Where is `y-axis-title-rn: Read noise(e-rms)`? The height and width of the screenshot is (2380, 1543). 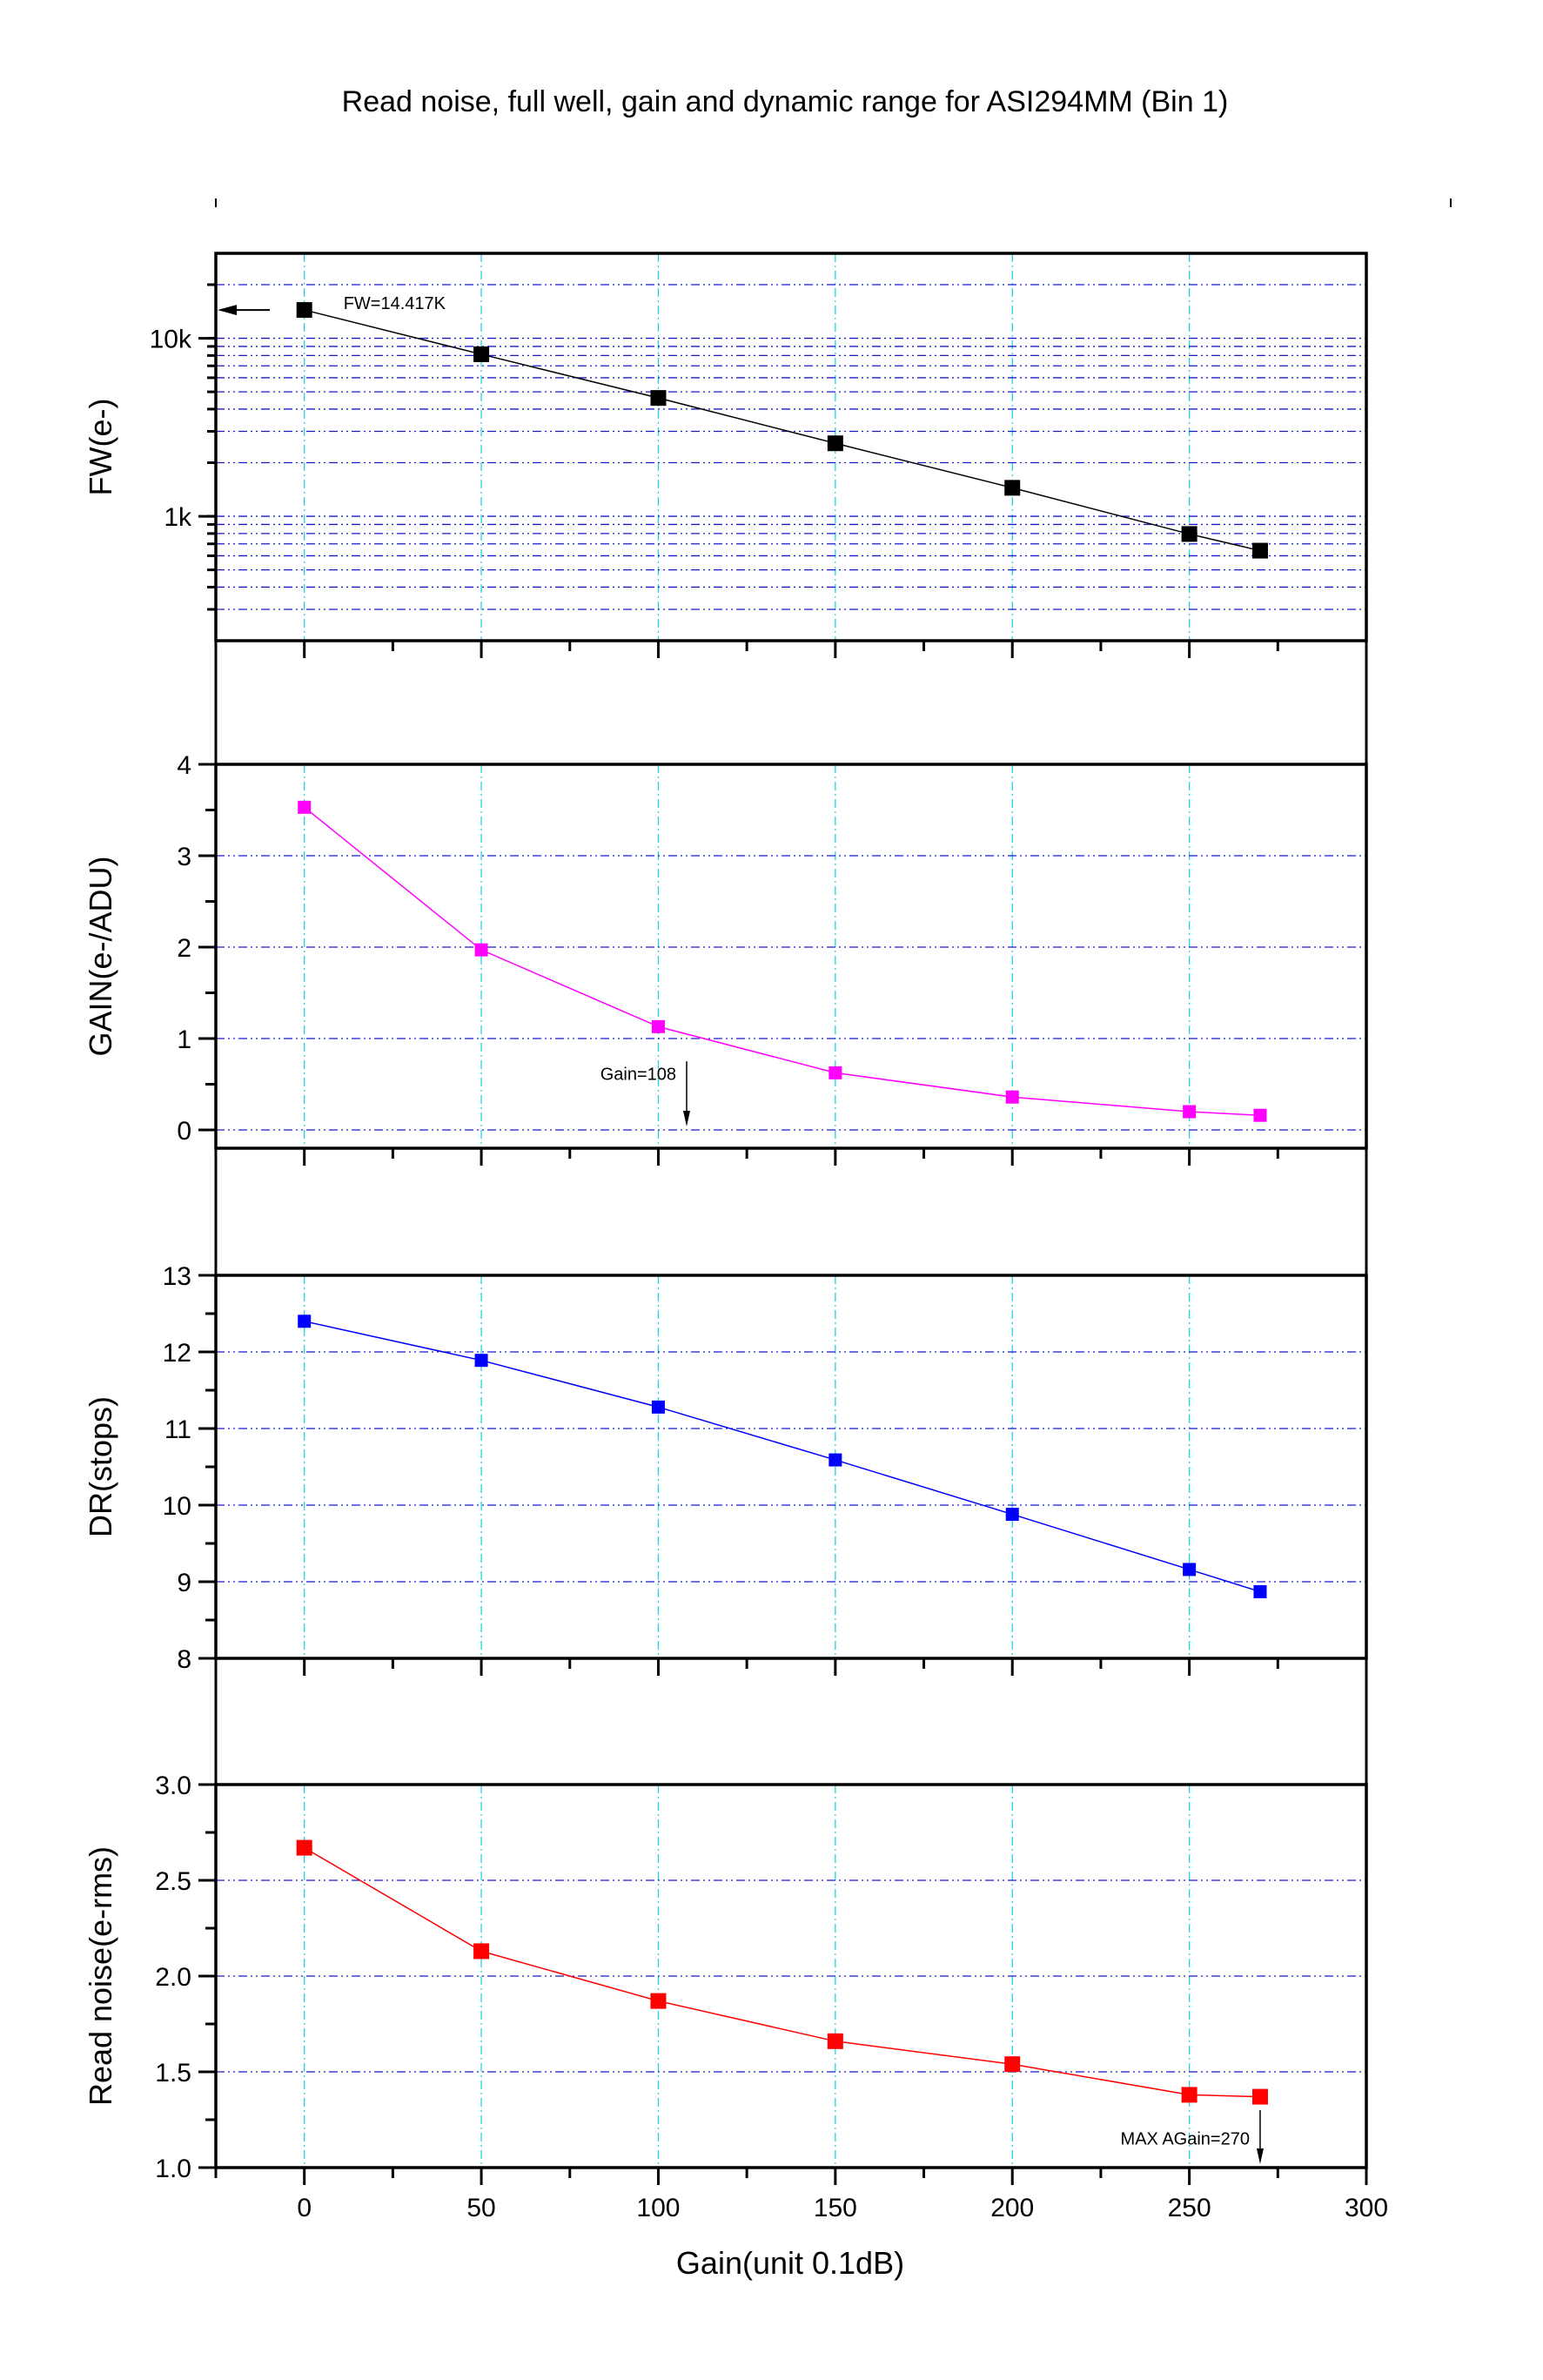 y-axis-title-rn: Read noise(e-rms) is located at coordinates (100, 1976).